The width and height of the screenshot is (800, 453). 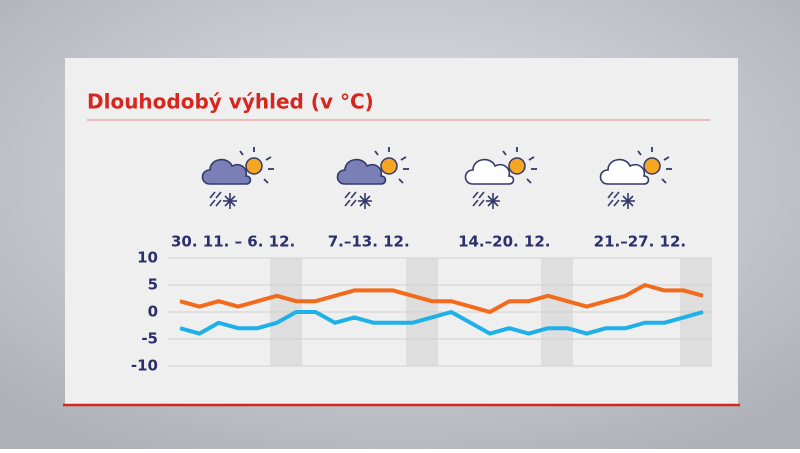 I want to click on y-tick-label: 5, so click(x=153, y=285).